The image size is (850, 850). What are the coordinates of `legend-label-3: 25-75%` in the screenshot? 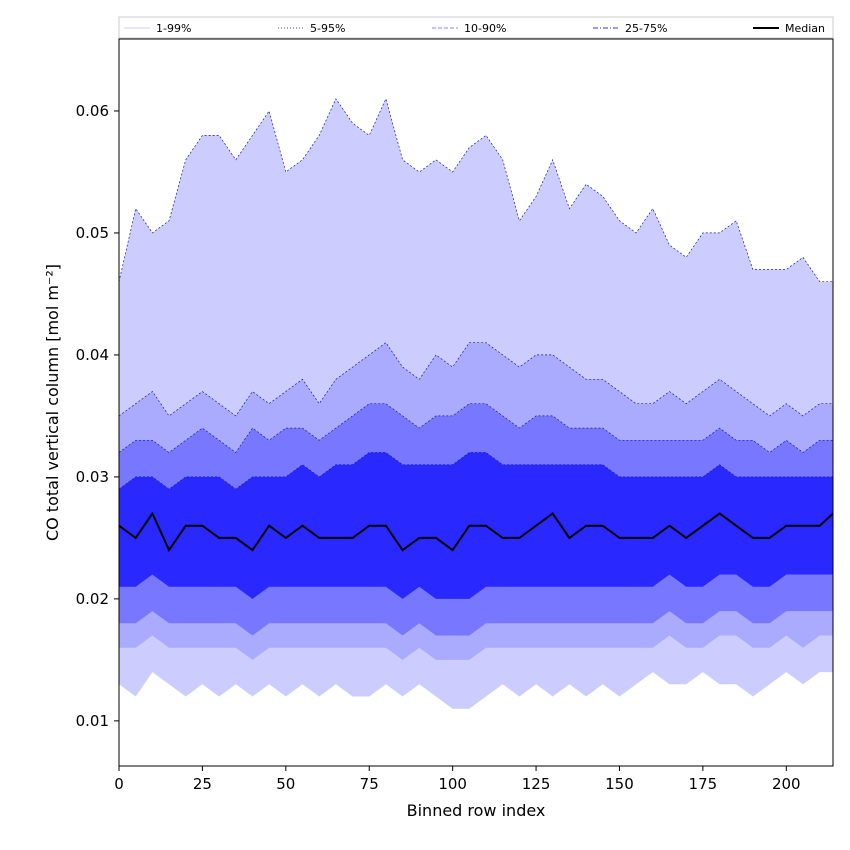 It's located at (646, 28).